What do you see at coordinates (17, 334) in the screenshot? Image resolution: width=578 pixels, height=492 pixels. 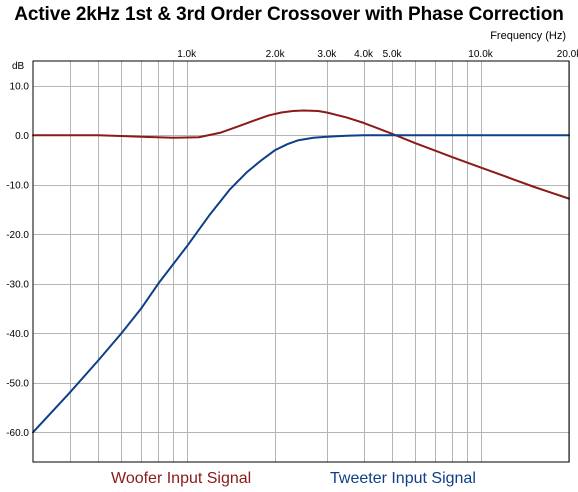 I see `y-tick-label: -40.0` at bounding box center [17, 334].